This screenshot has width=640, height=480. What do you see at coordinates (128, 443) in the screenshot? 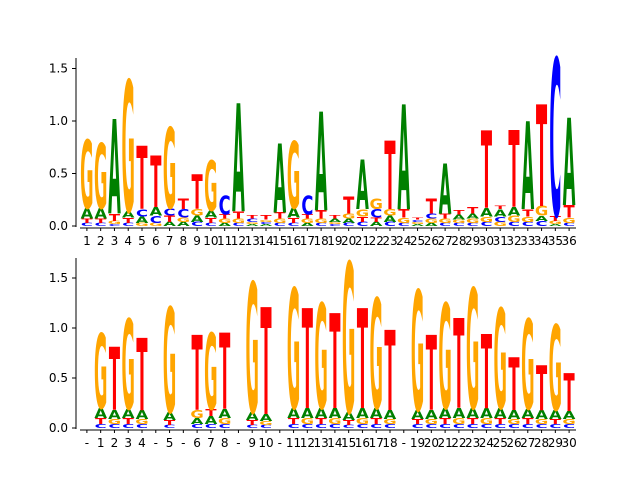
I see `x-tick-label: 3` at bounding box center [128, 443].